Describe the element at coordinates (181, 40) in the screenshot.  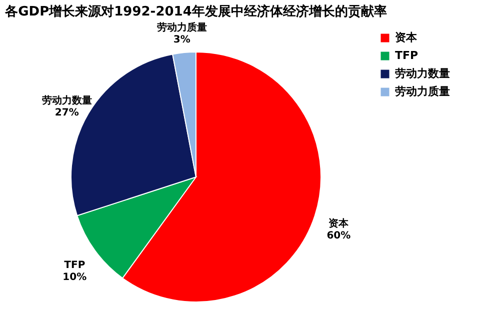
I see `data-label: 3%` at that location.